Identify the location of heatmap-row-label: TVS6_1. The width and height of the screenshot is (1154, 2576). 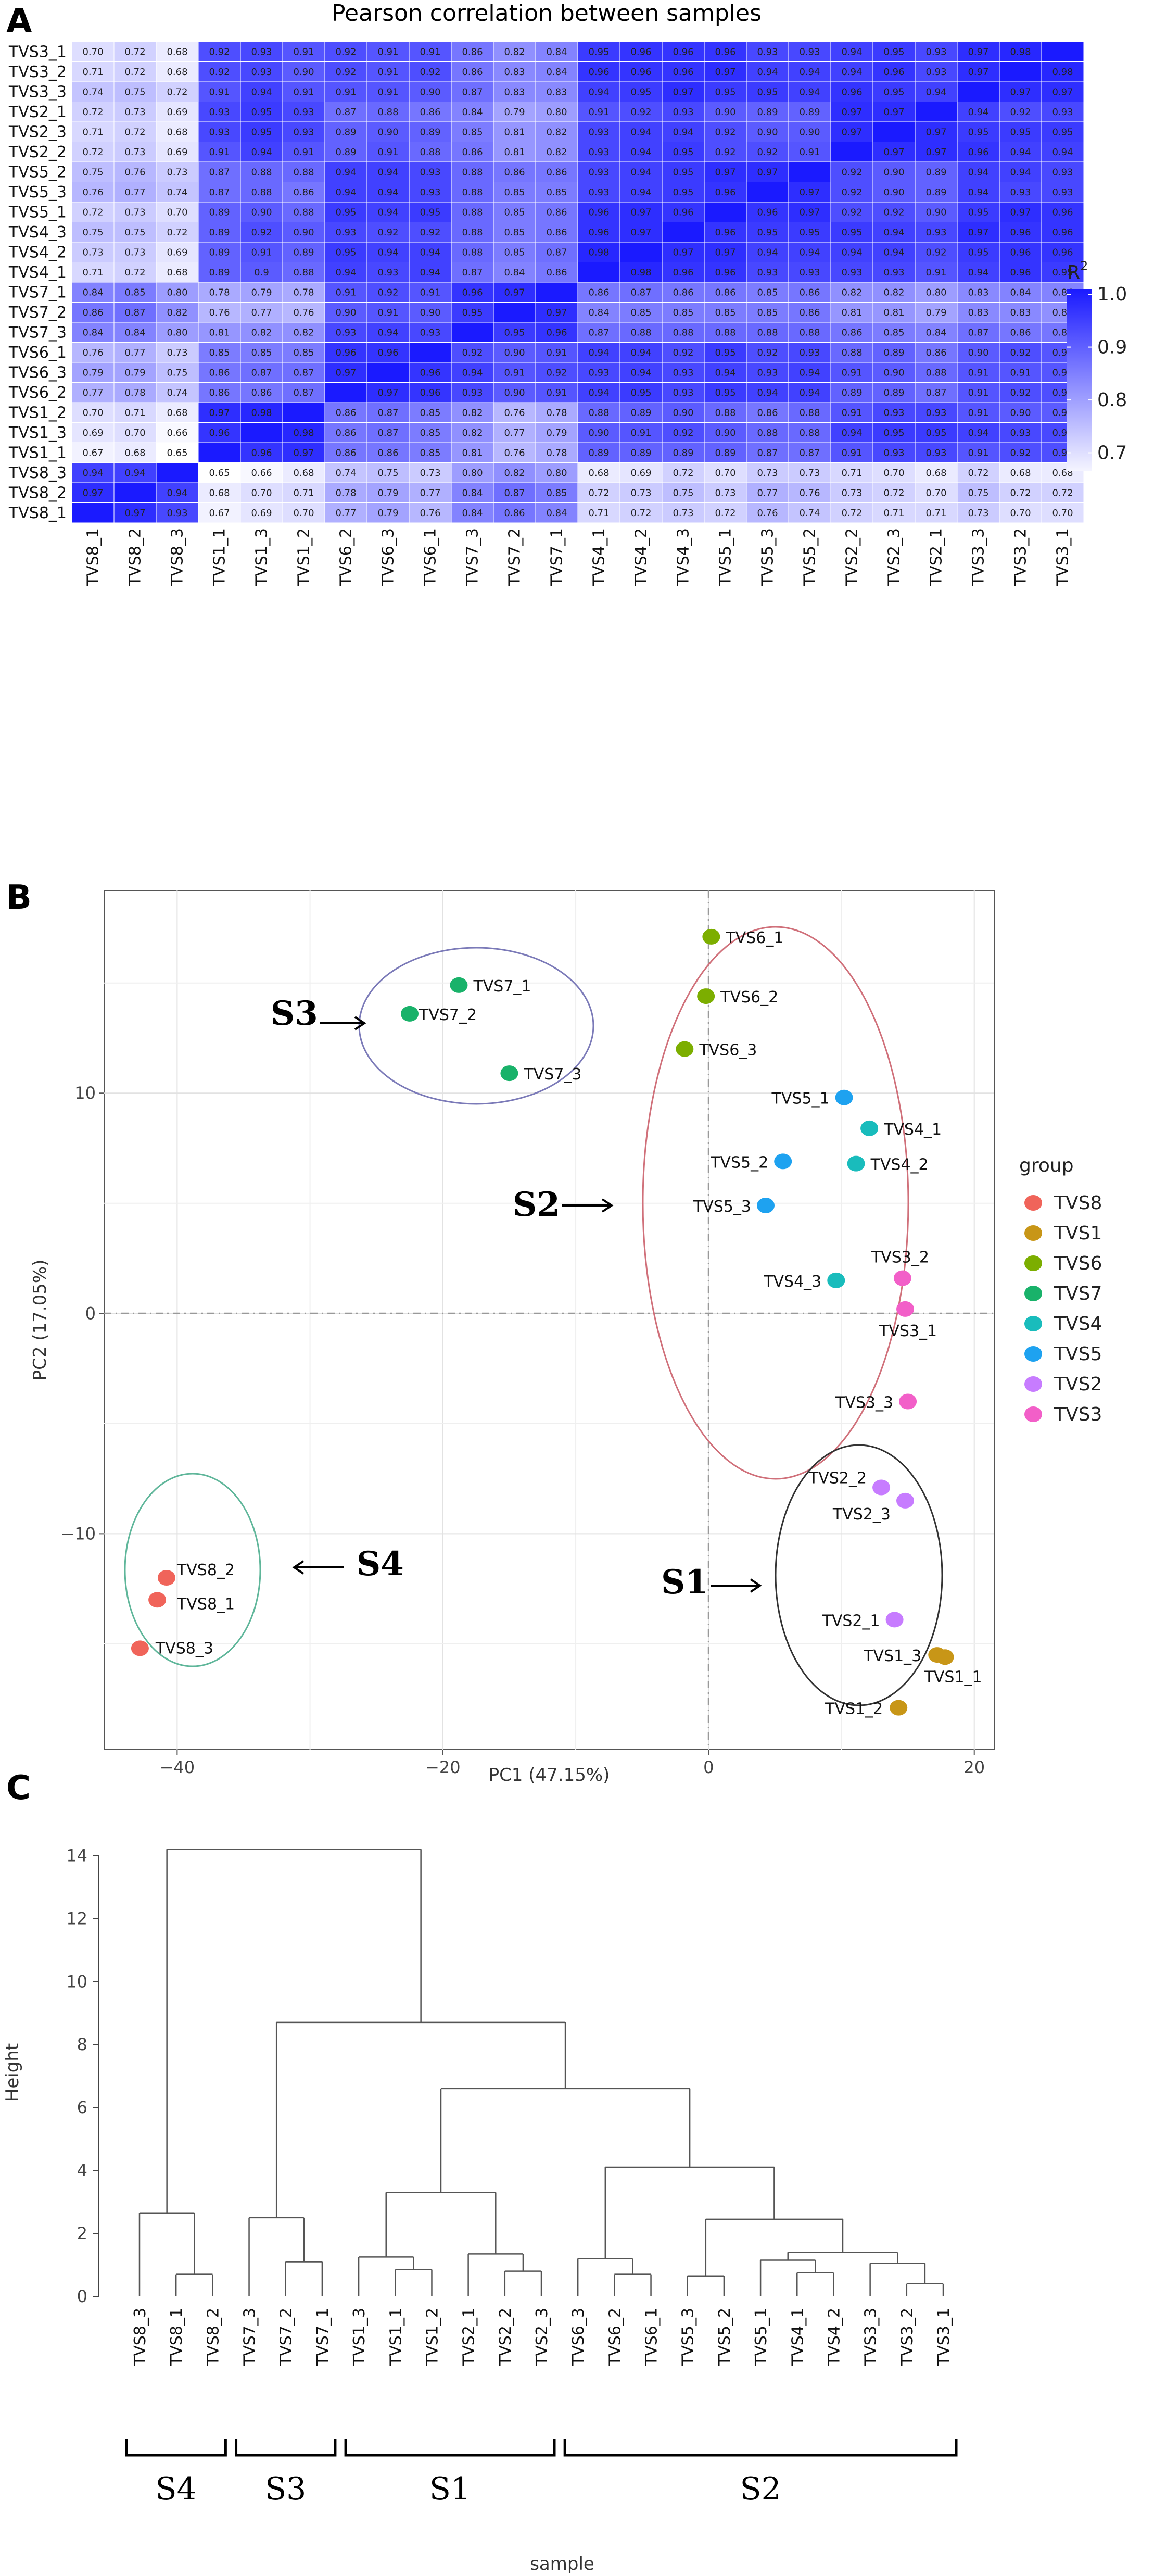
(38, 353).